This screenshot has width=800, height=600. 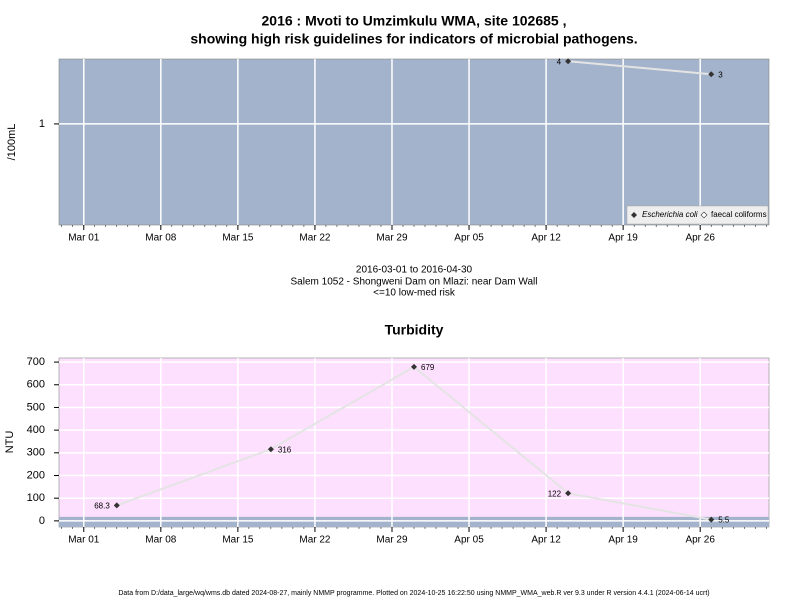 I want to click on y-tick-label: 1, so click(x=42, y=124).